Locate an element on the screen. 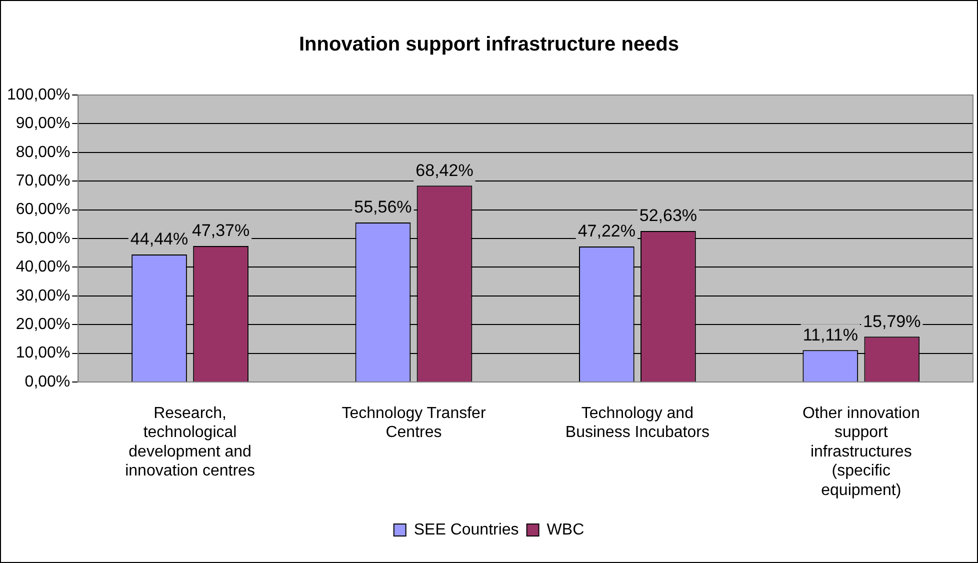 The width and height of the screenshot is (978, 563). y-tick-label: 50,00% is located at coordinates (43, 238).